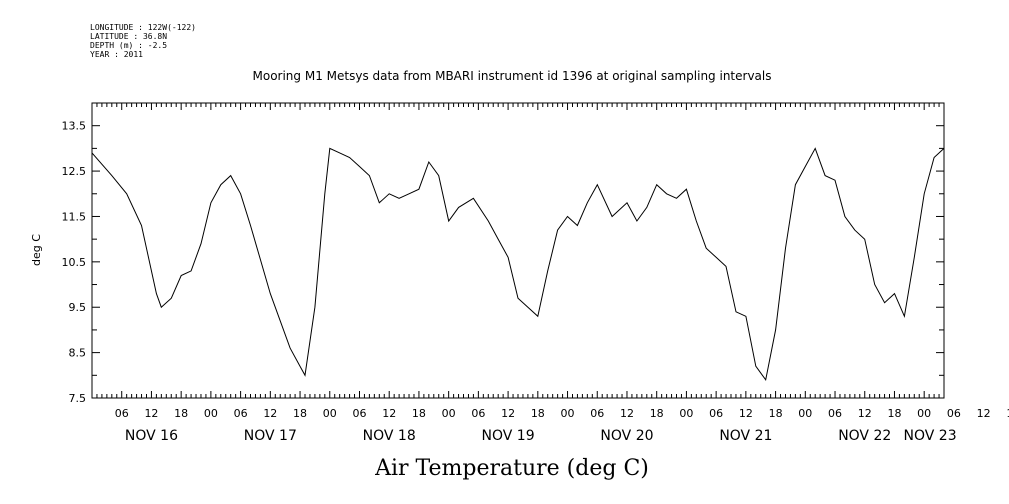  Describe the element at coordinates (389, 436) in the screenshot. I see `x-day-label: NOV 18` at that location.